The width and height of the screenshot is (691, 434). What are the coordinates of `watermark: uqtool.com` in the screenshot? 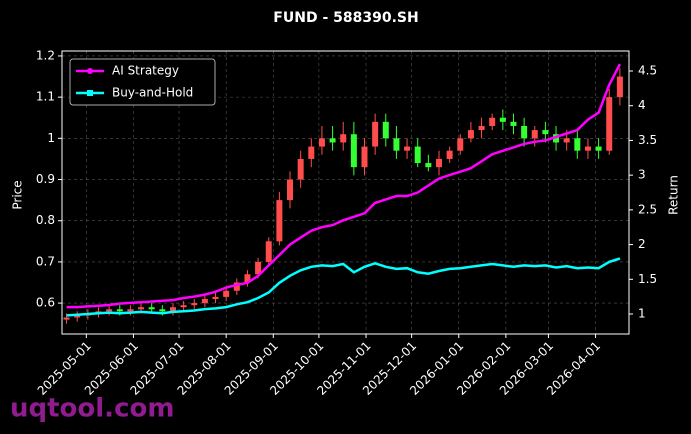 It's located at (92, 409).